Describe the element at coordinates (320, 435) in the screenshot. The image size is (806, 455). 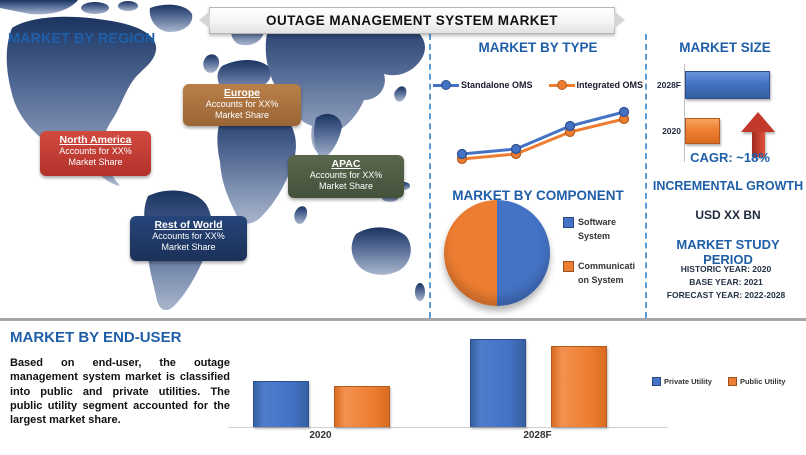
I see `x-axis-label-2020: 2020` at that location.